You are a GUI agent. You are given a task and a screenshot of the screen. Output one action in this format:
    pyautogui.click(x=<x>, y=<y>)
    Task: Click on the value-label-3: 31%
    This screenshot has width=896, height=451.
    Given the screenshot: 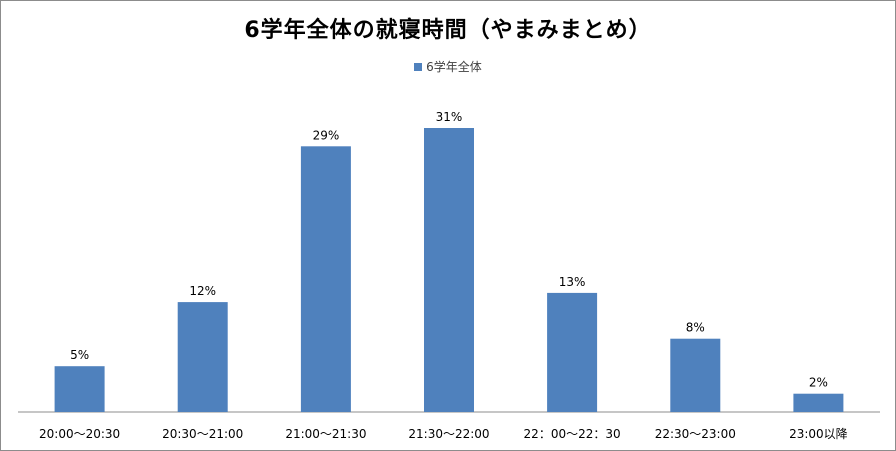 What is the action you would take?
    pyautogui.click(x=449, y=117)
    